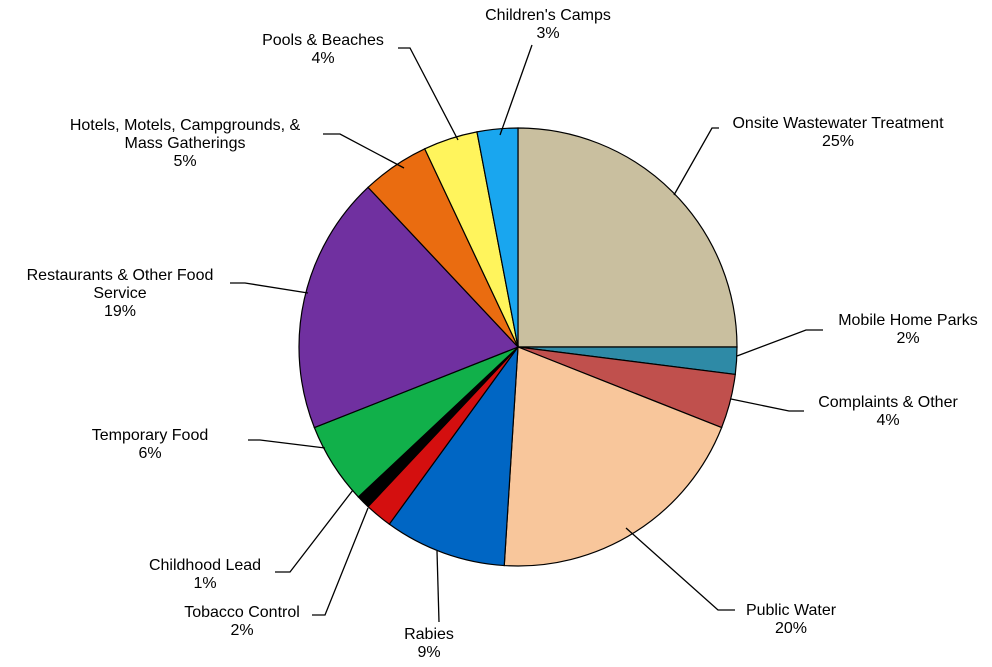  I want to click on slice-name-label: Rabies, so click(429, 634).